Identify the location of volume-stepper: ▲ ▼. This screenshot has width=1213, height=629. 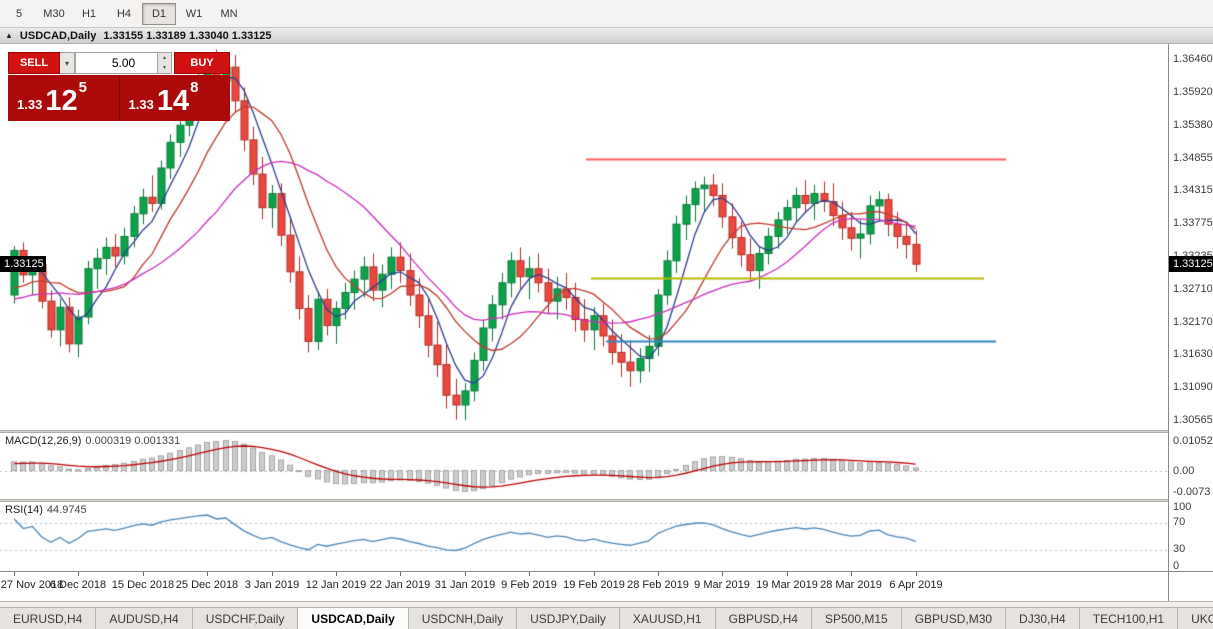
(164, 63).